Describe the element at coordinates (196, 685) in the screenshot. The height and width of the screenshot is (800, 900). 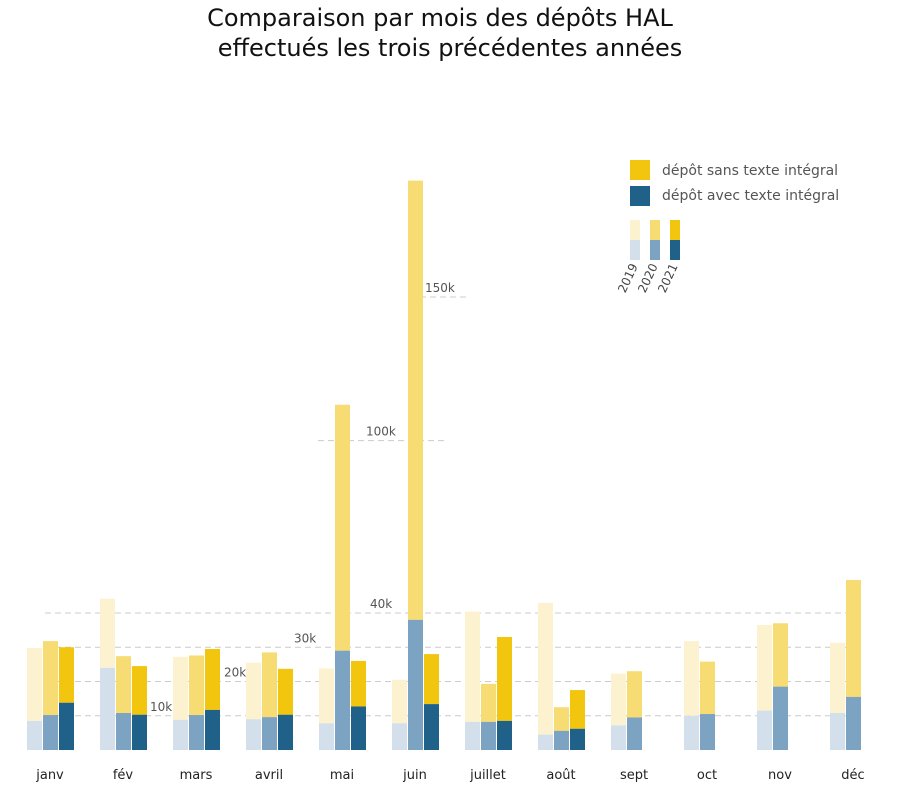
I see `bar-mars-2020-sans` at that location.